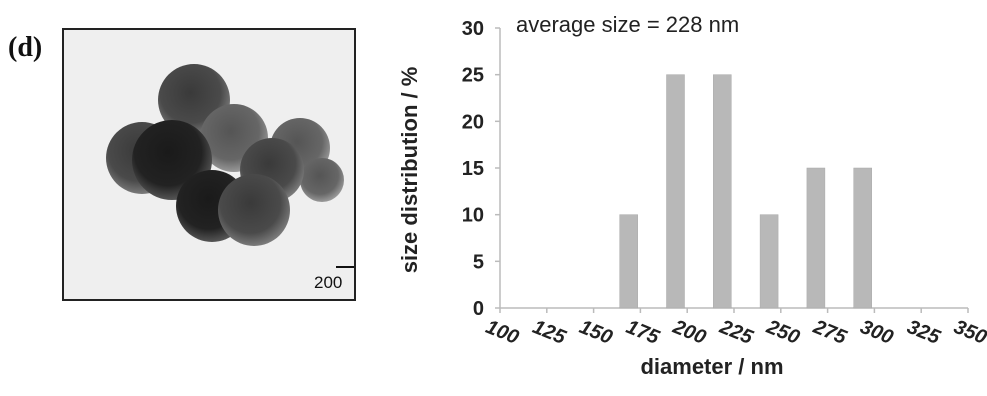  What do you see at coordinates (876, 332) in the screenshot?
I see `x-tick-label-300: 300` at bounding box center [876, 332].